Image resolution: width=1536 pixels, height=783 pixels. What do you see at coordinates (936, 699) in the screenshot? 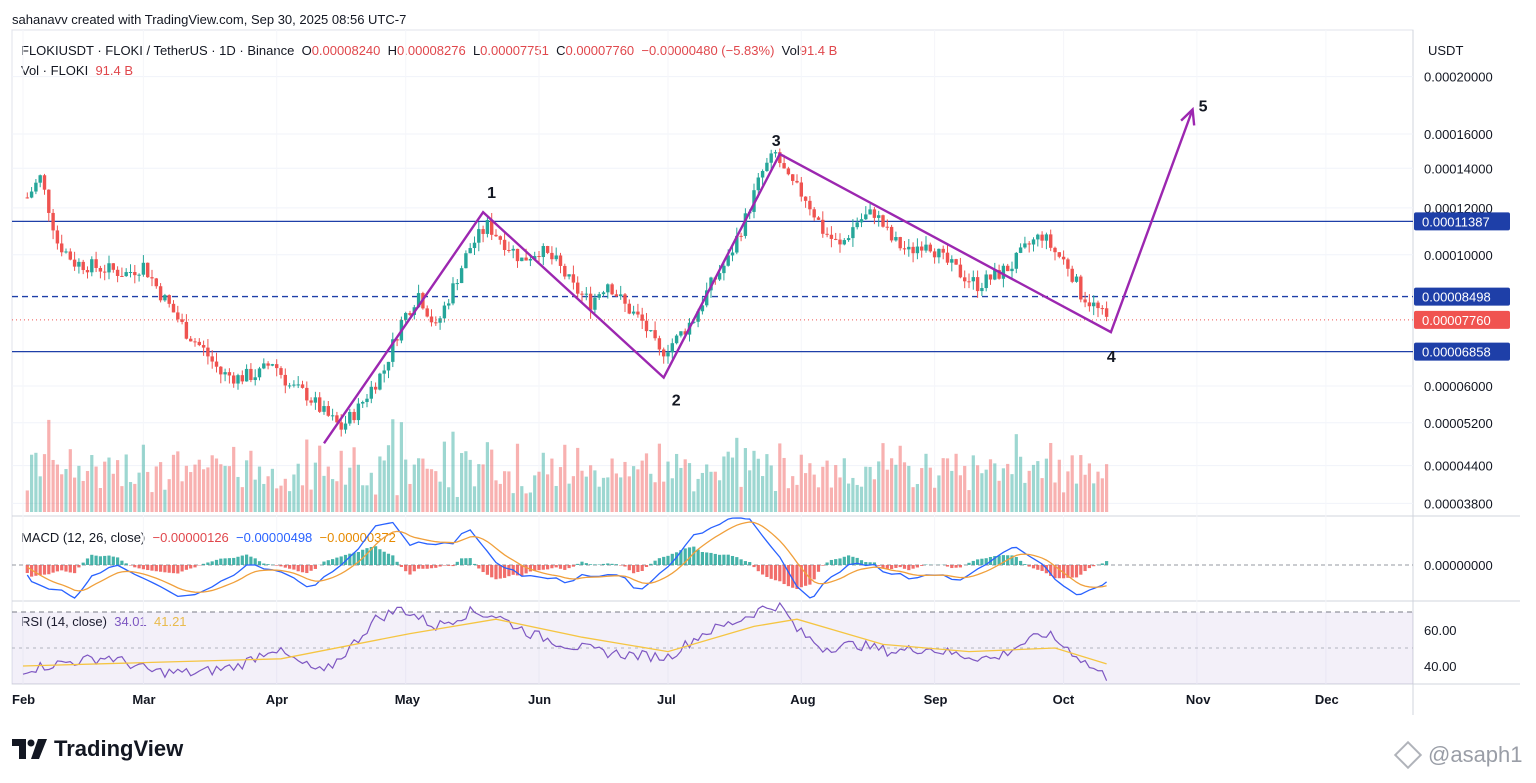
I see `x-tick-label: Sep` at bounding box center [936, 699].